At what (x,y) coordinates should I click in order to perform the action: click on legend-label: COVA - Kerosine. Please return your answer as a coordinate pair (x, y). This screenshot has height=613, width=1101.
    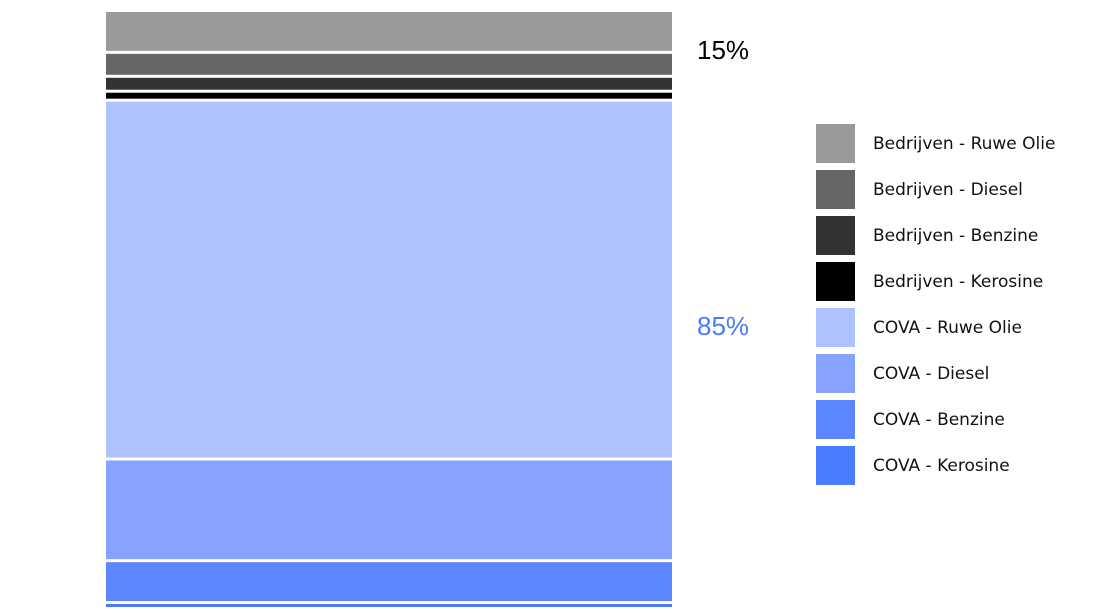
    Looking at the image, I should click on (941, 466).